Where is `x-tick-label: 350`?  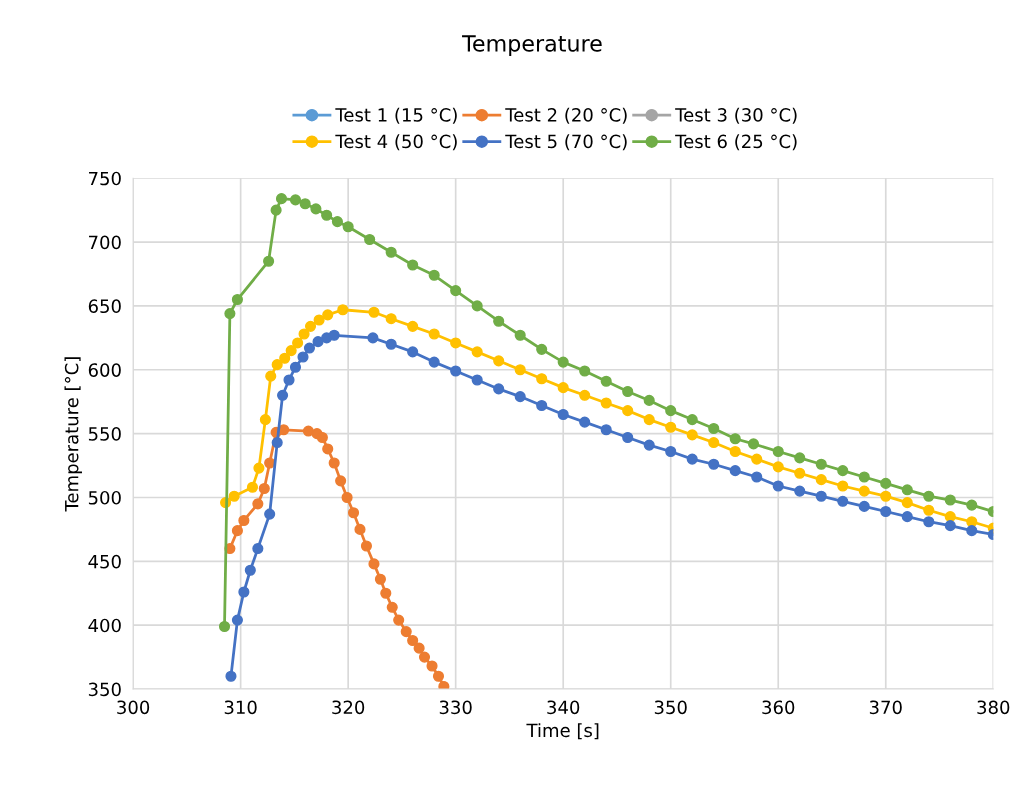
x-tick-label: 350 is located at coordinates (670, 707).